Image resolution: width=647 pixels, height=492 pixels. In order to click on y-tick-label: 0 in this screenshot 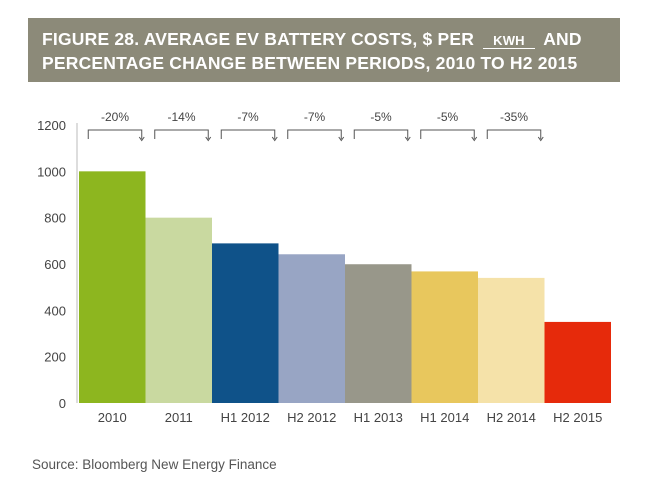, I will do `click(62, 403)`.